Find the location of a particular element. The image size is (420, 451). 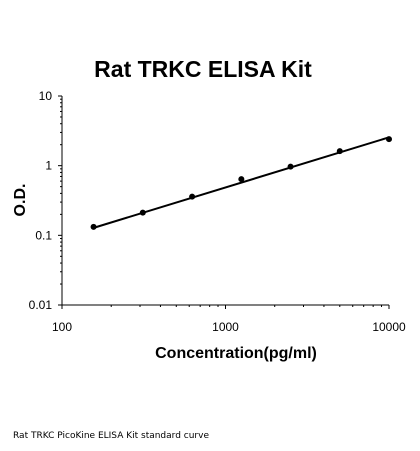

trend-line is located at coordinates (241, 182).